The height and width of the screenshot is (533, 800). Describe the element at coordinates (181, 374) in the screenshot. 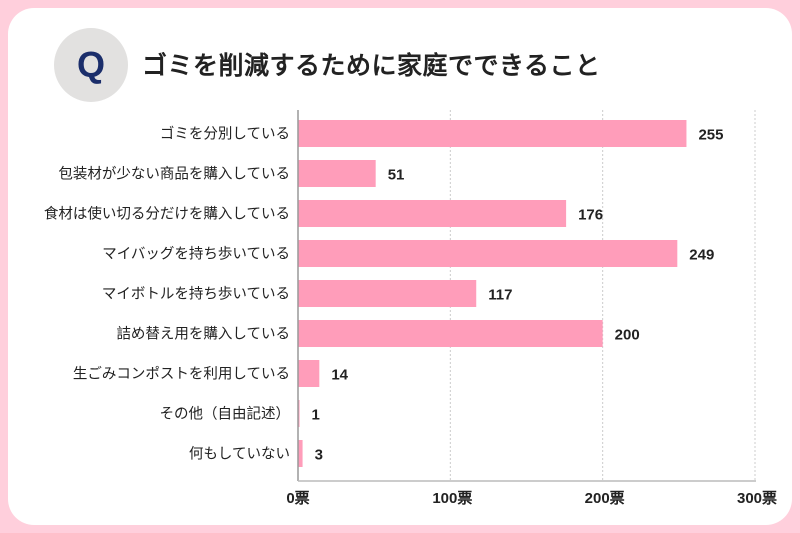

I see `category-label: 生ごみコンポストを利用している` at that location.